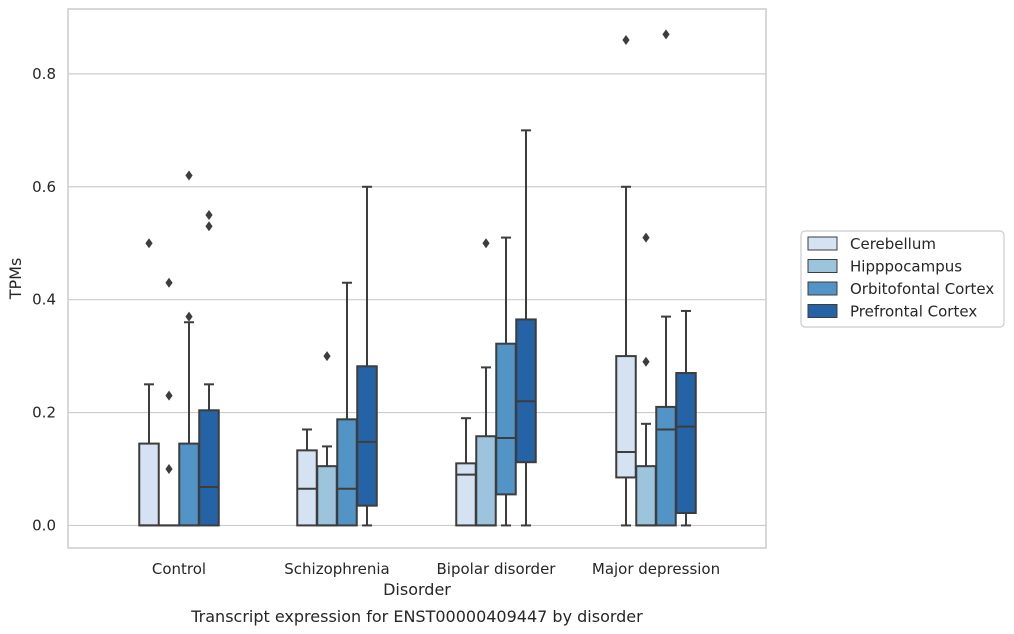 The width and height of the screenshot is (1014, 634). I want to click on legend-item: Hipppocampus, so click(884, 267).